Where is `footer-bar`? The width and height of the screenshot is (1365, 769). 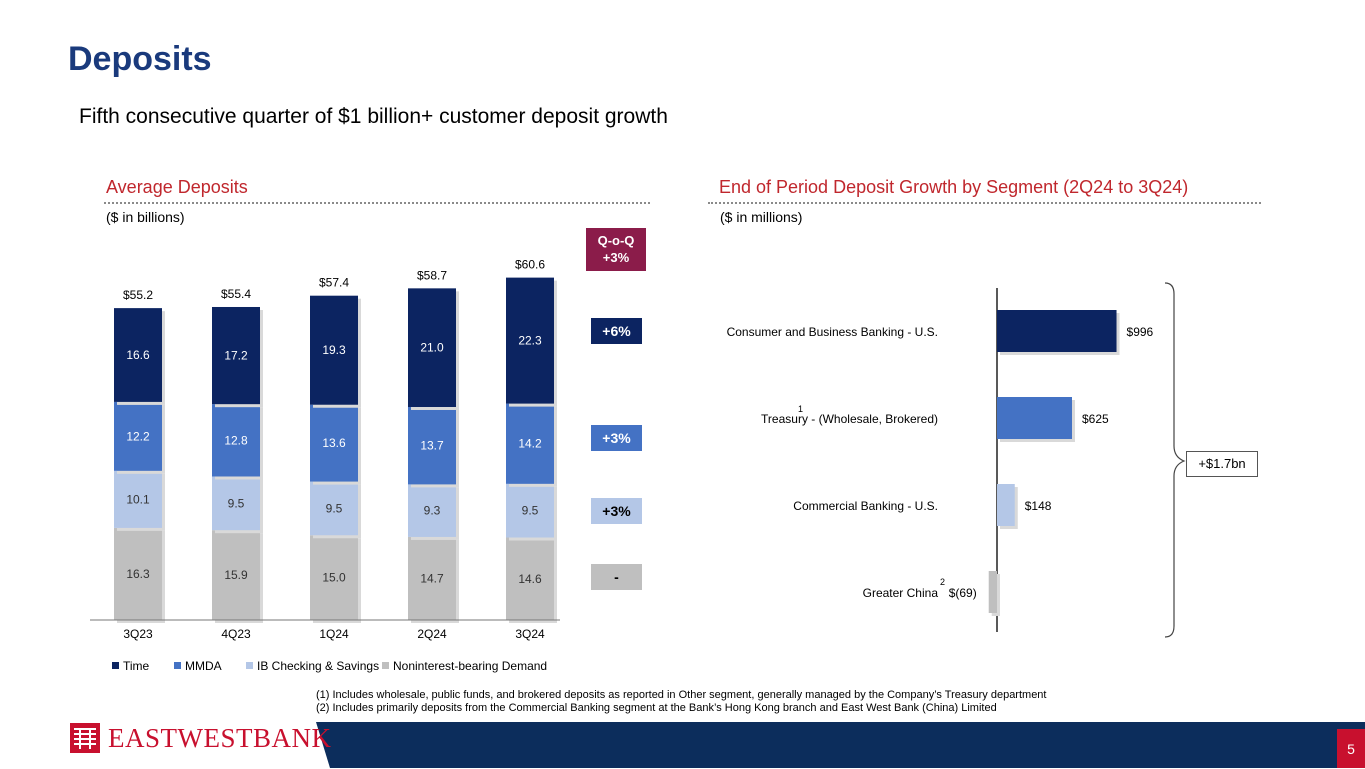 footer-bar is located at coordinates (840, 745).